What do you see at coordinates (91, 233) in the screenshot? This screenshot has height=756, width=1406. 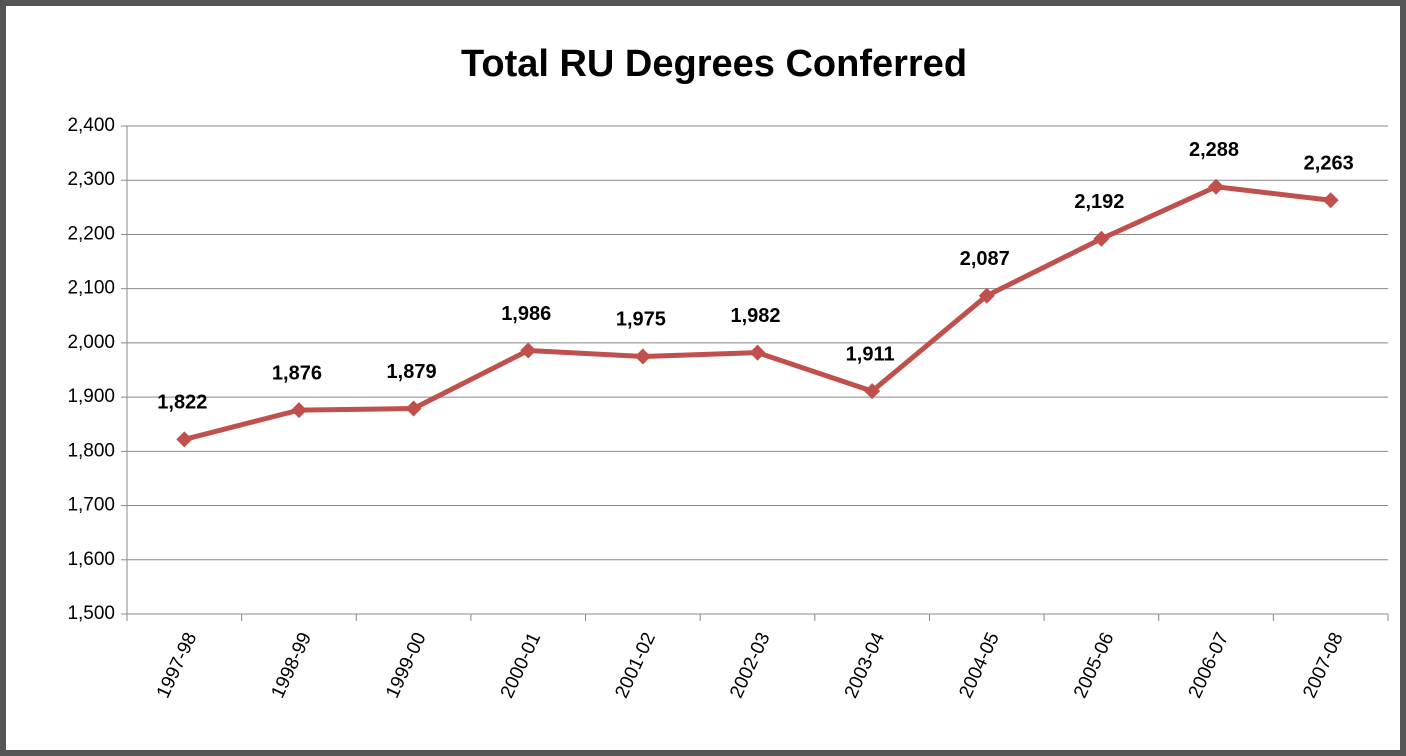 I see `y-tick-label: 2,200` at bounding box center [91, 233].